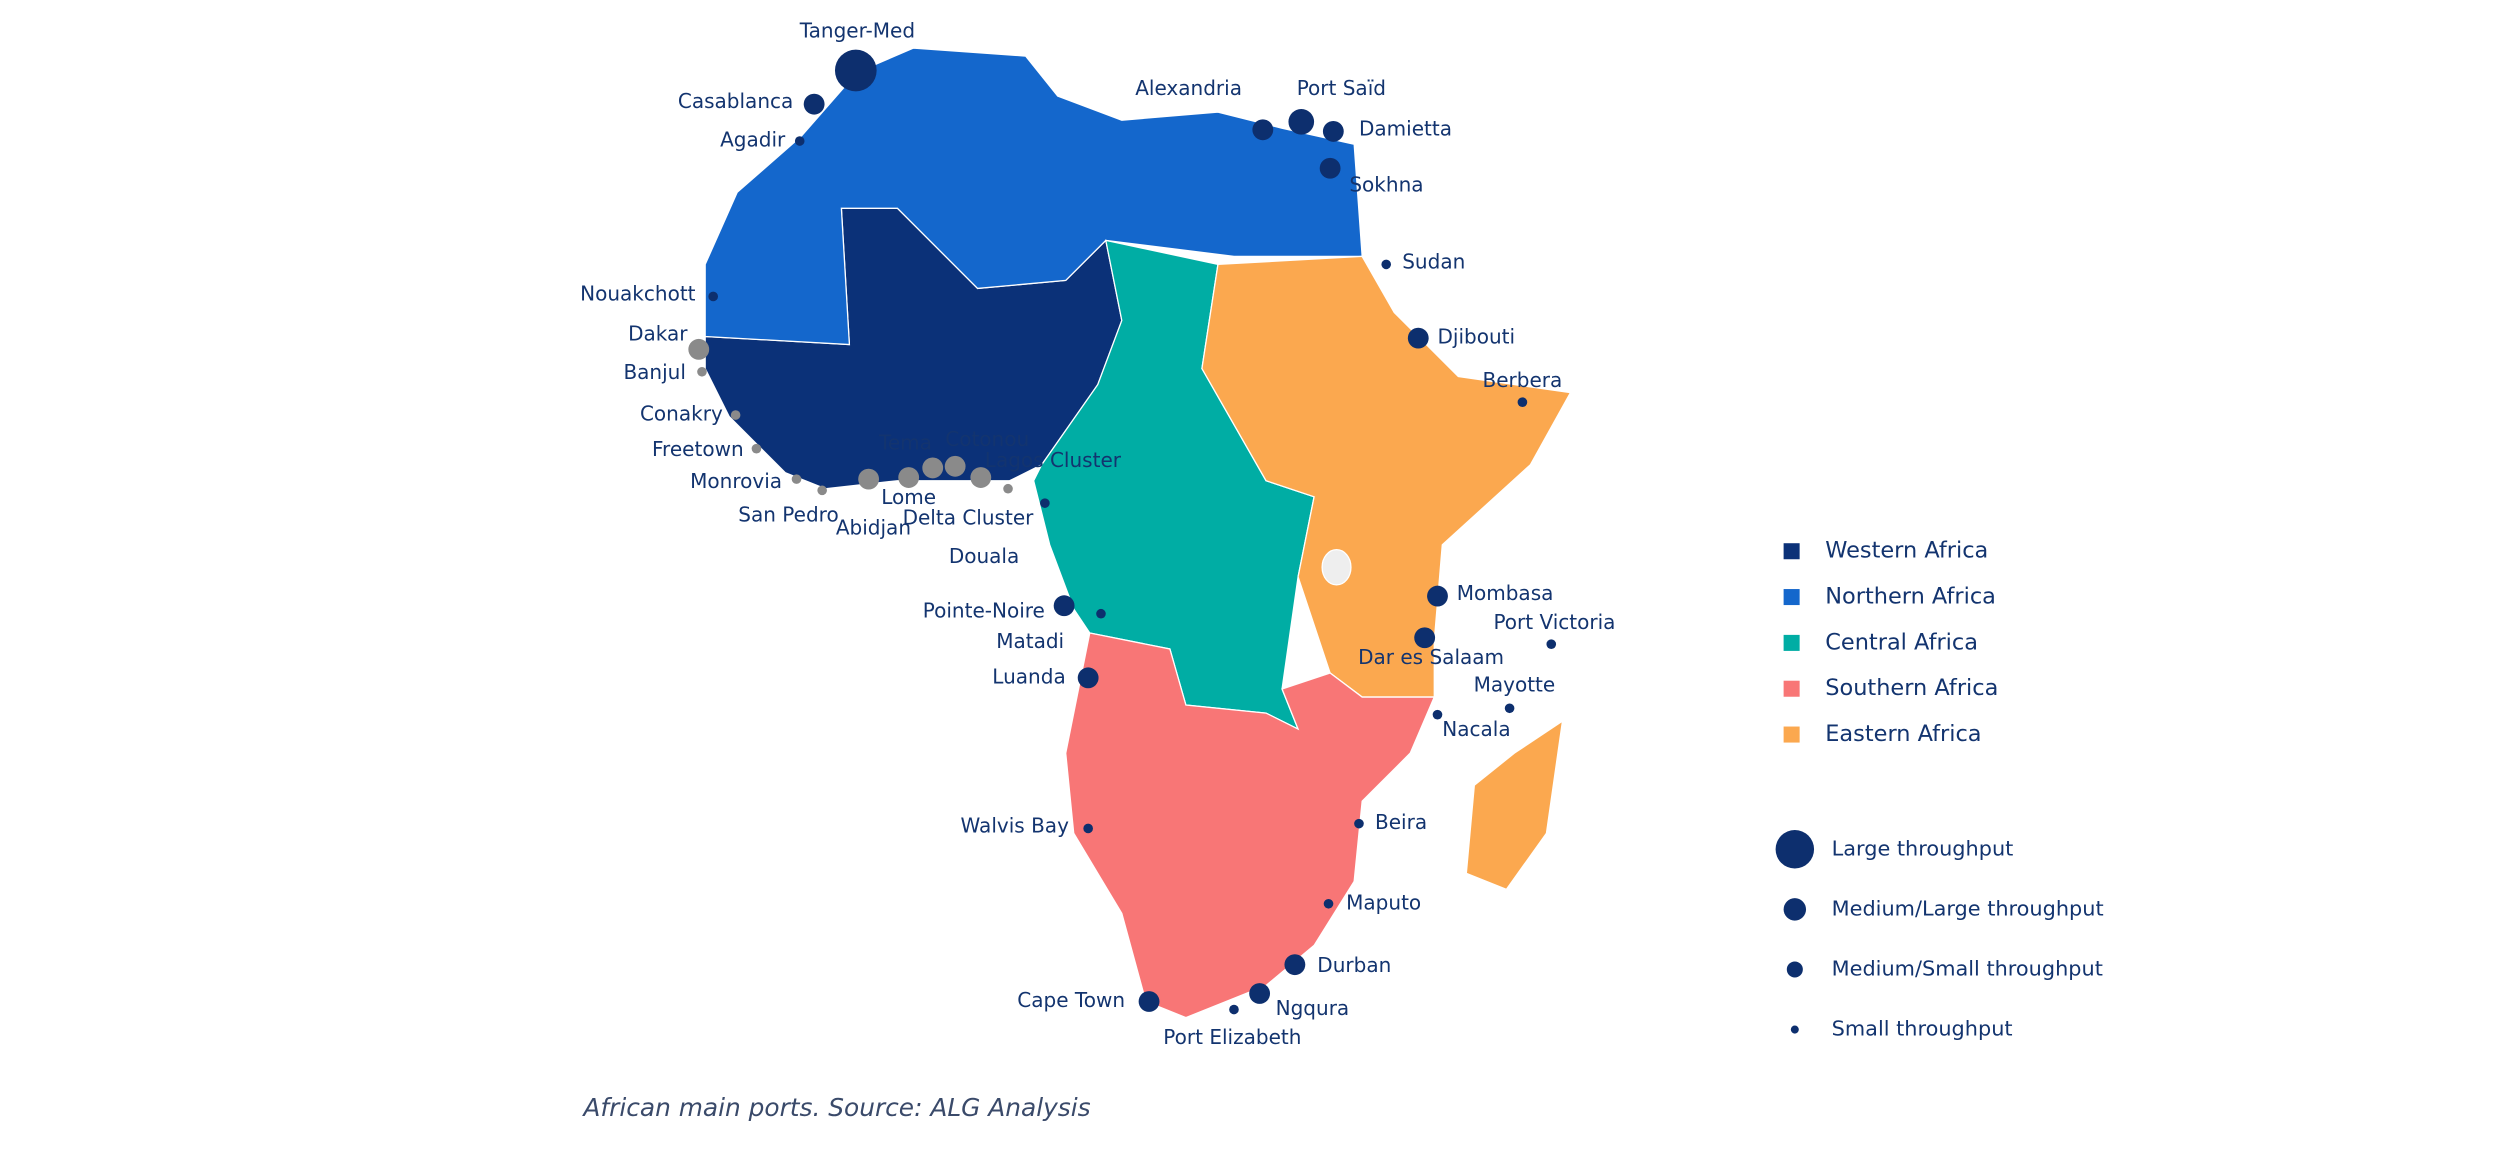 This screenshot has width=2500, height=1164. I want to click on port-label: Beira, so click(1401, 822).